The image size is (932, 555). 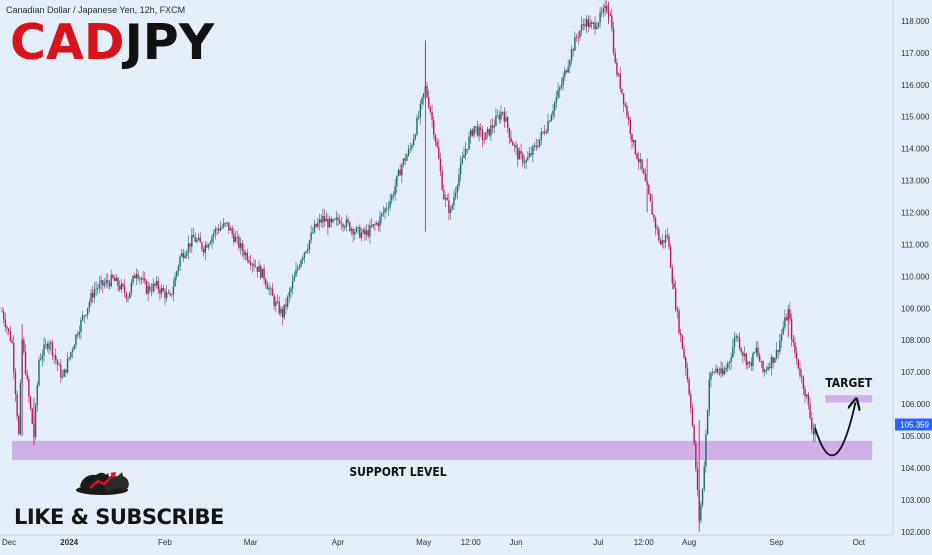 I want to click on price-tick-label: 106.000, so click(x=915, y=404).